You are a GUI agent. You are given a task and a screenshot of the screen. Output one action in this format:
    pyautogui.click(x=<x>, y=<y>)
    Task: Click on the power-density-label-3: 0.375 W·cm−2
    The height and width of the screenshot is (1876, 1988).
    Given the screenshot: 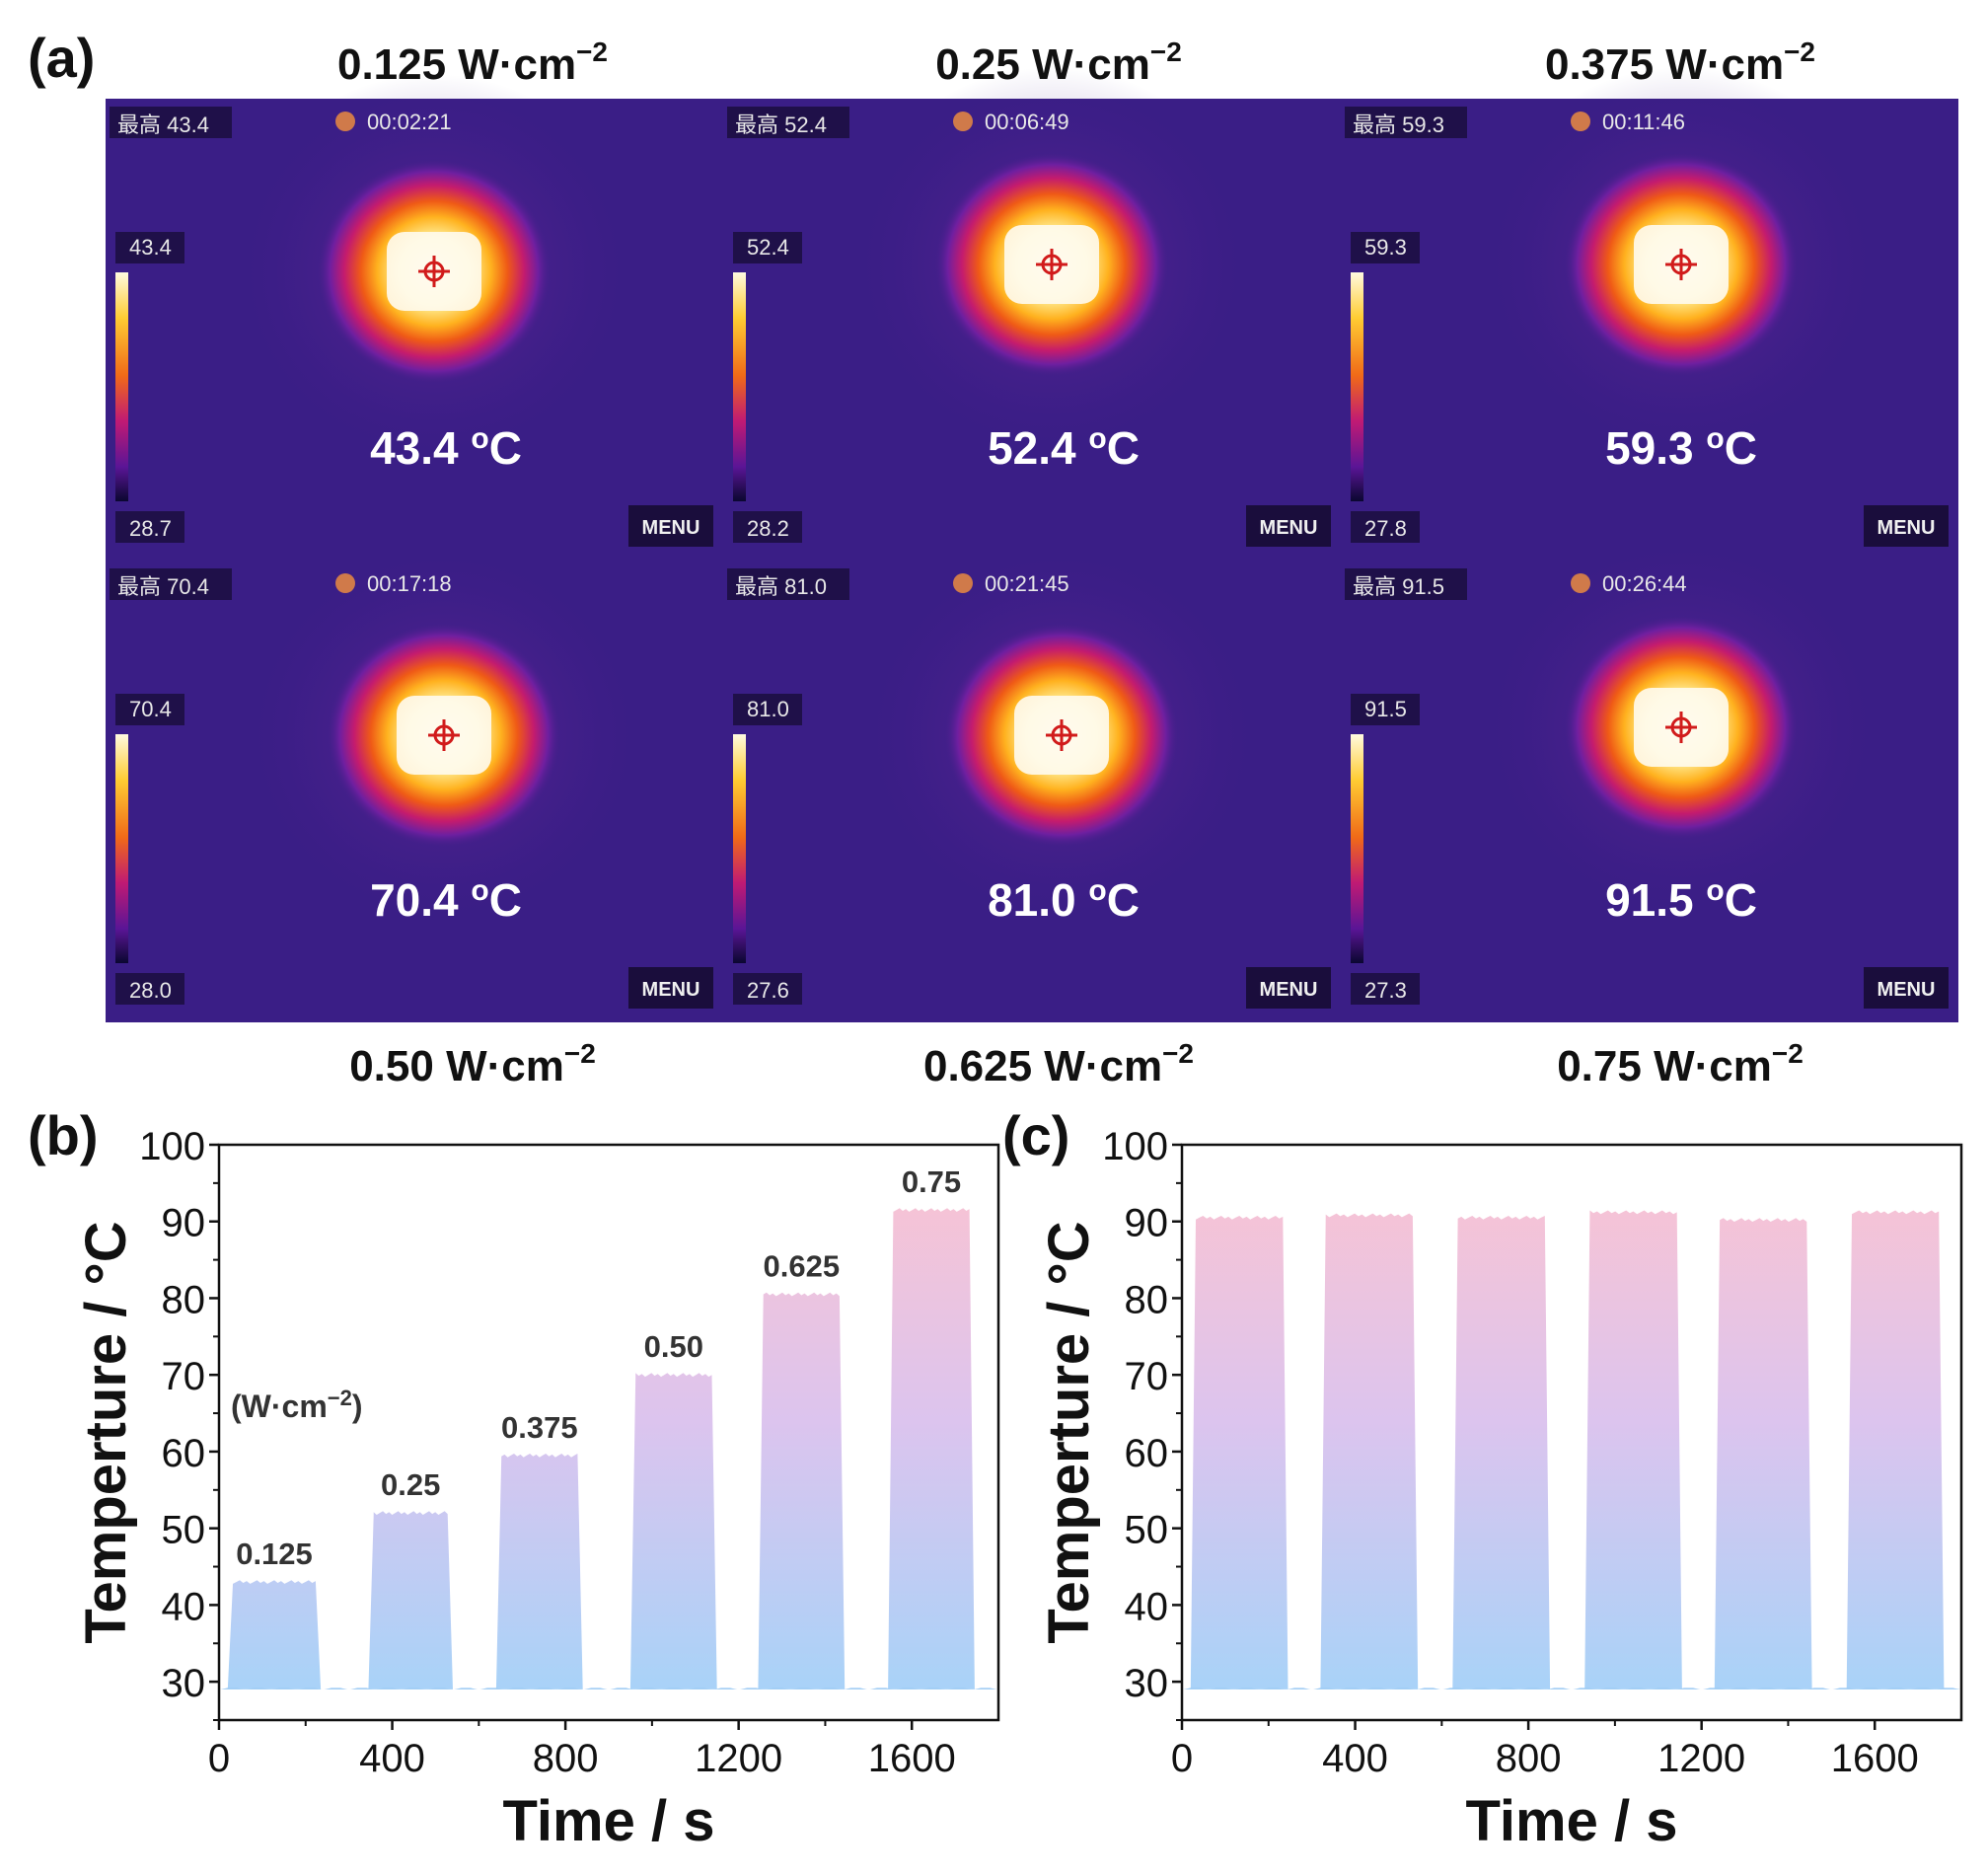 What is the action you would take?
    pyautogui.click(x=1680, y=63)
    